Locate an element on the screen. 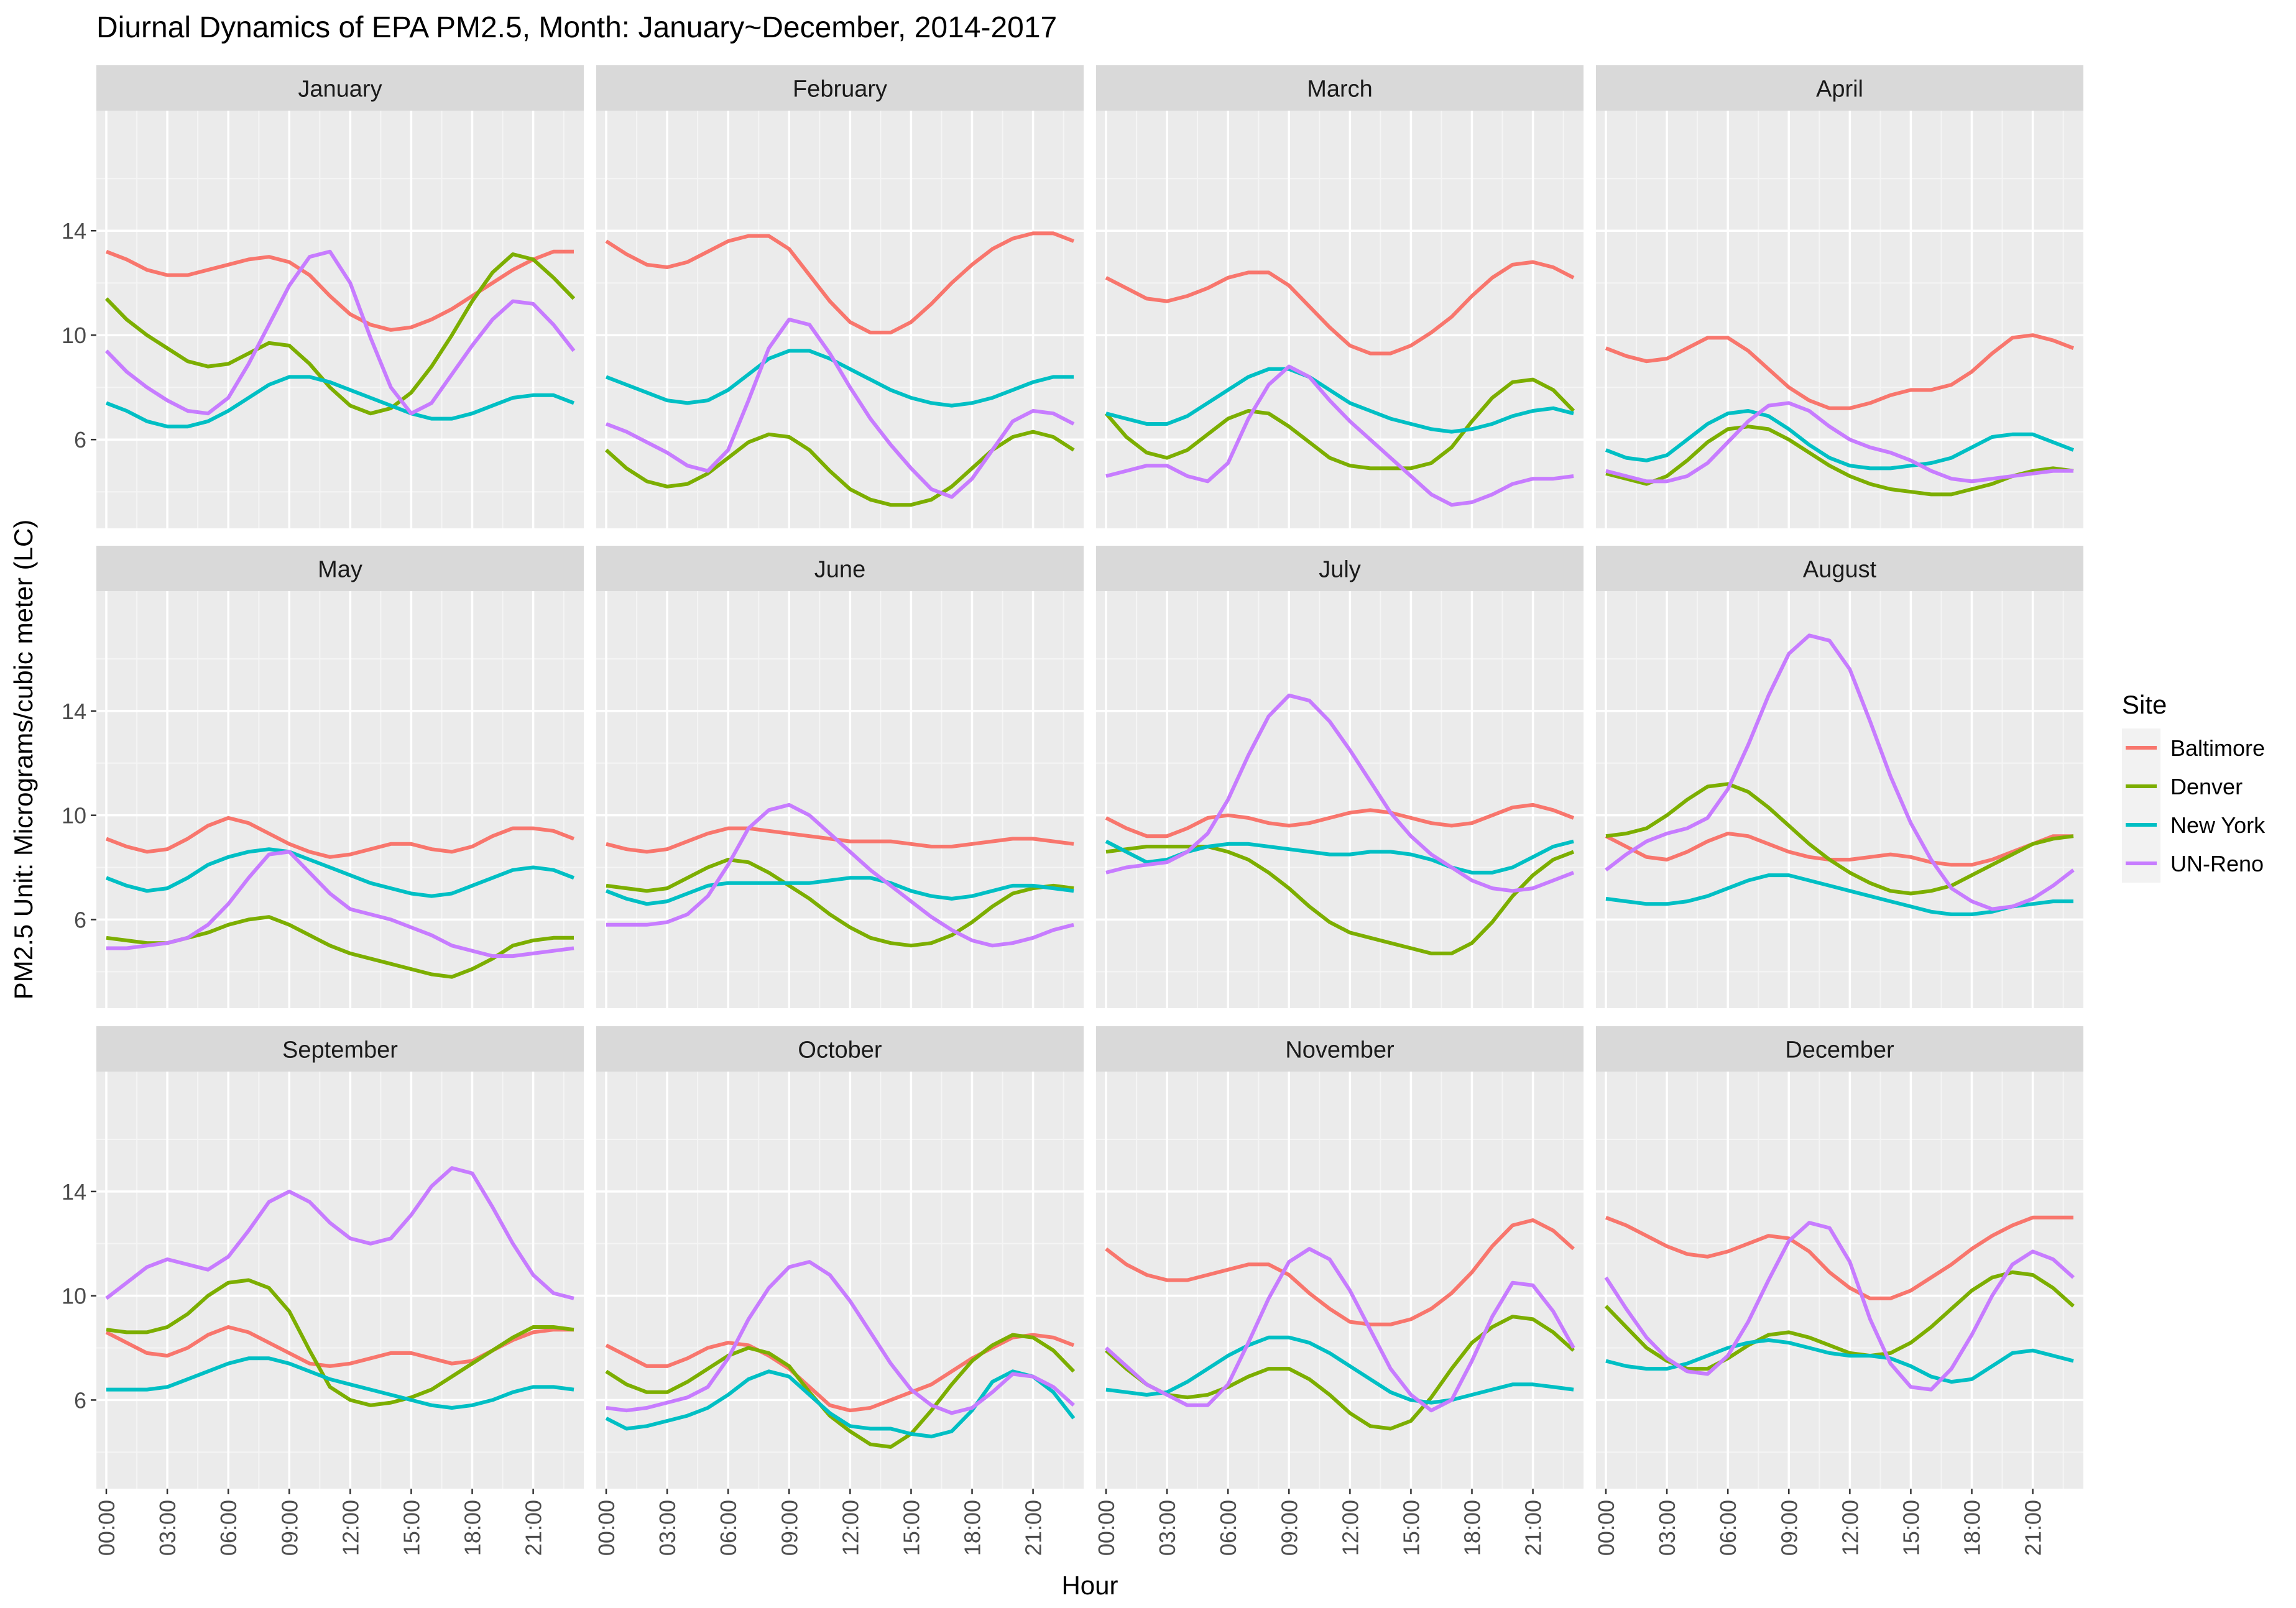 The height and width of the screenshot is (1608, 2296). facet-july: July is located at coordinates (1340, 777).